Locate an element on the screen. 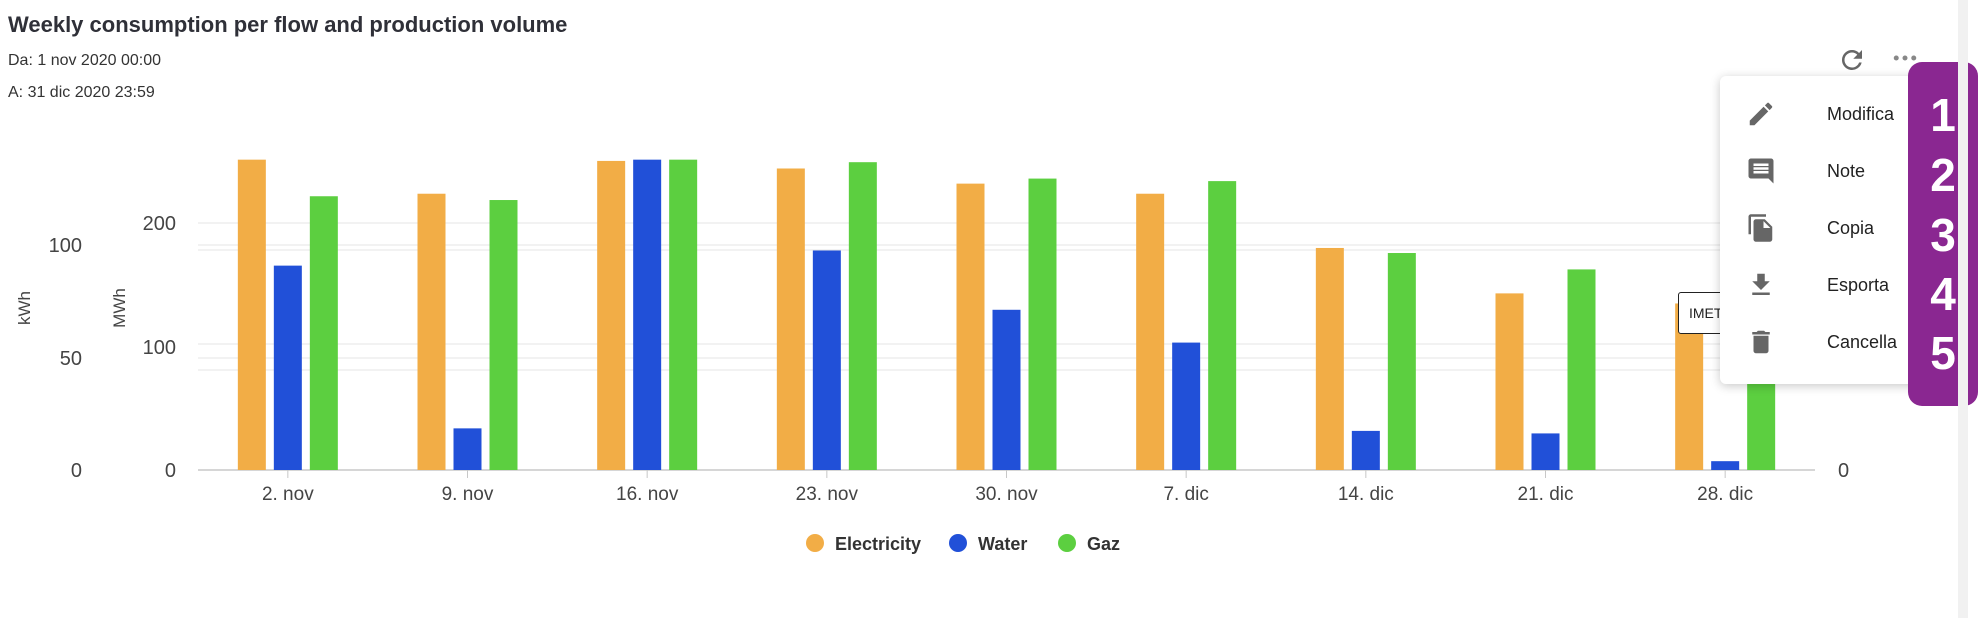 The height and width of the screenshot is (618, 1978). legend: Electricity Water Gaz is located at coordinates (963, 544).